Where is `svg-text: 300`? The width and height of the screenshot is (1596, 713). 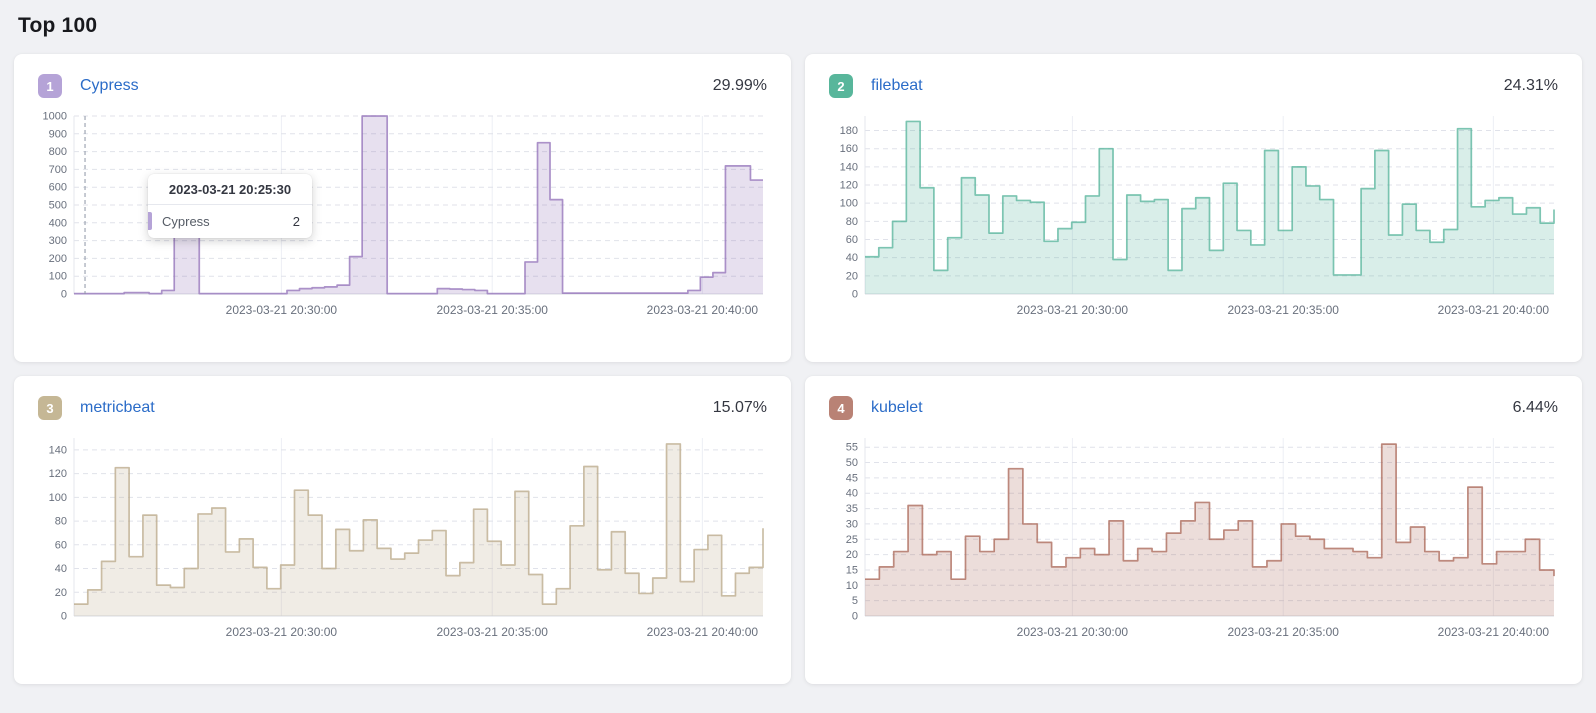
svg-text: 300 is located at coordinates (58, 241).